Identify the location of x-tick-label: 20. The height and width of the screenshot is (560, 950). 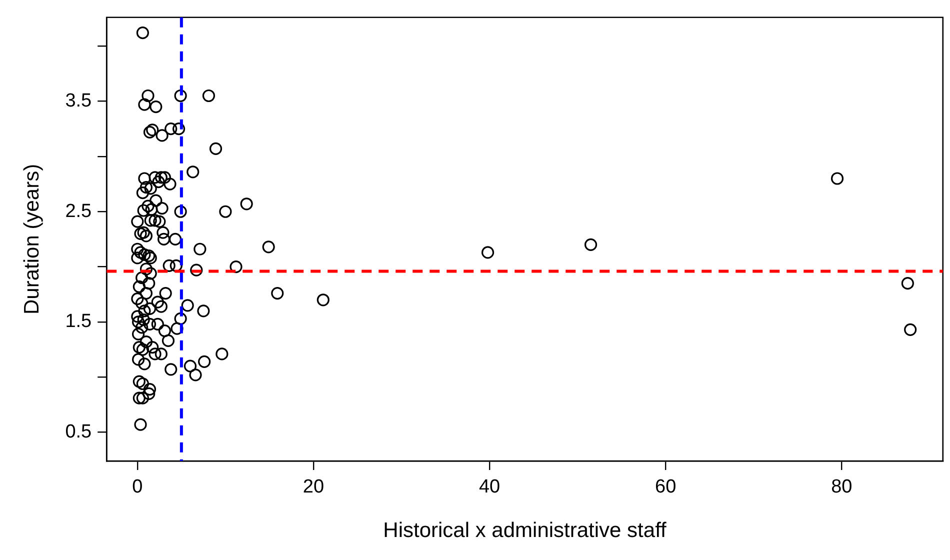
(313, 487).